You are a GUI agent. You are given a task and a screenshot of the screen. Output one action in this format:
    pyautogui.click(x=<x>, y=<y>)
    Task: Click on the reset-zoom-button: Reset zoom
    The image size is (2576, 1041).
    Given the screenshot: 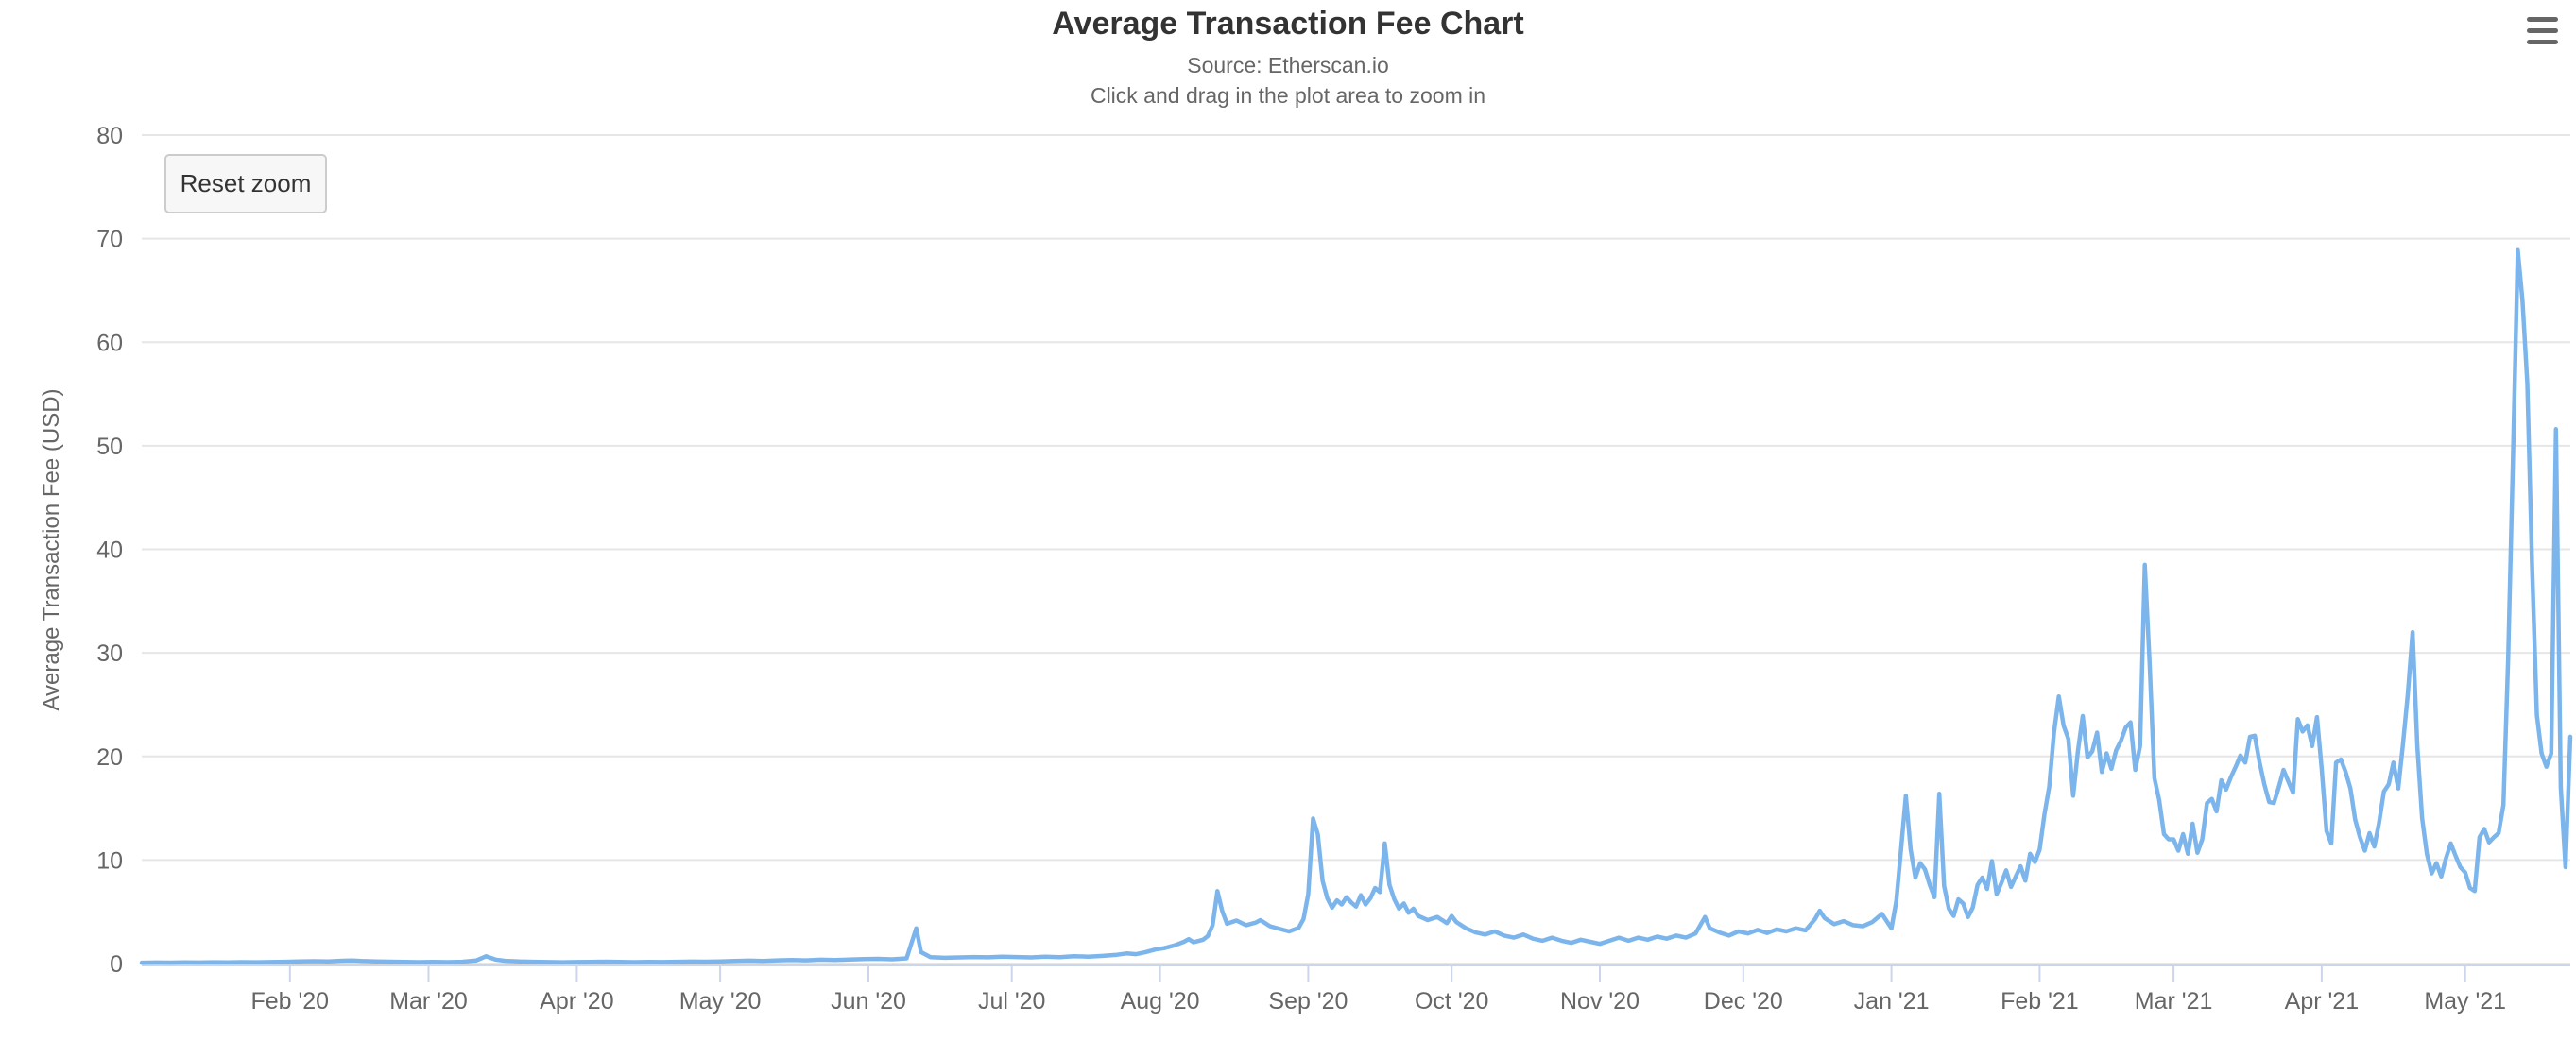 What is the action you would take?
    pyautogui.click(x=245, y=184)
    